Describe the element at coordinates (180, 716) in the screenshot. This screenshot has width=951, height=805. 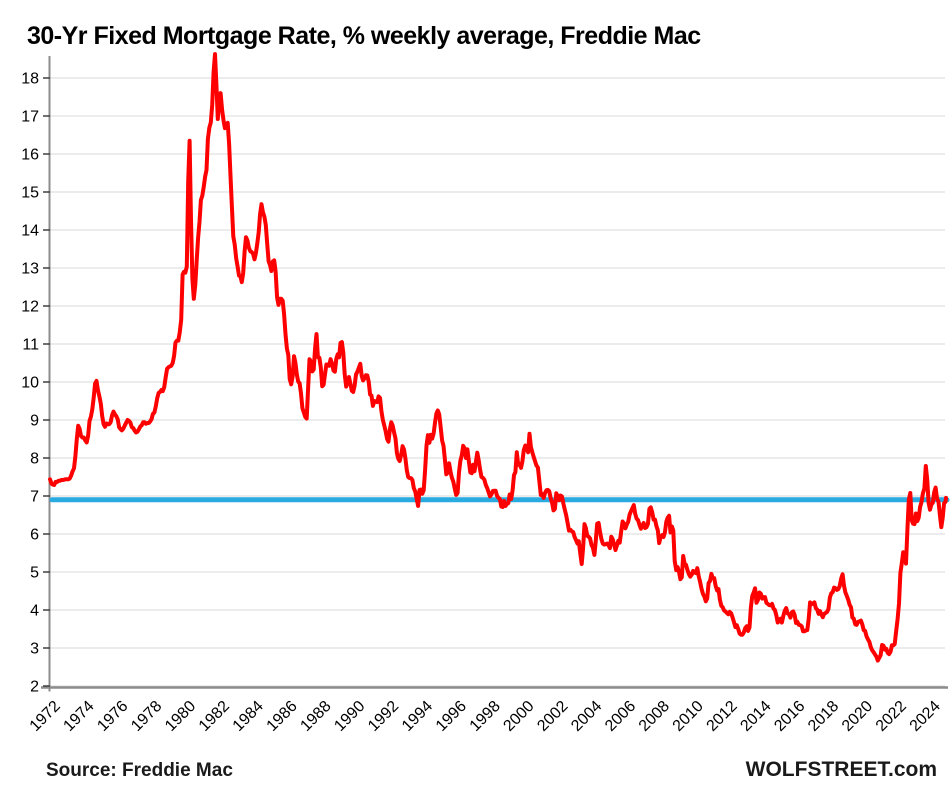
I see `x-tick-label: 1980` at that location.